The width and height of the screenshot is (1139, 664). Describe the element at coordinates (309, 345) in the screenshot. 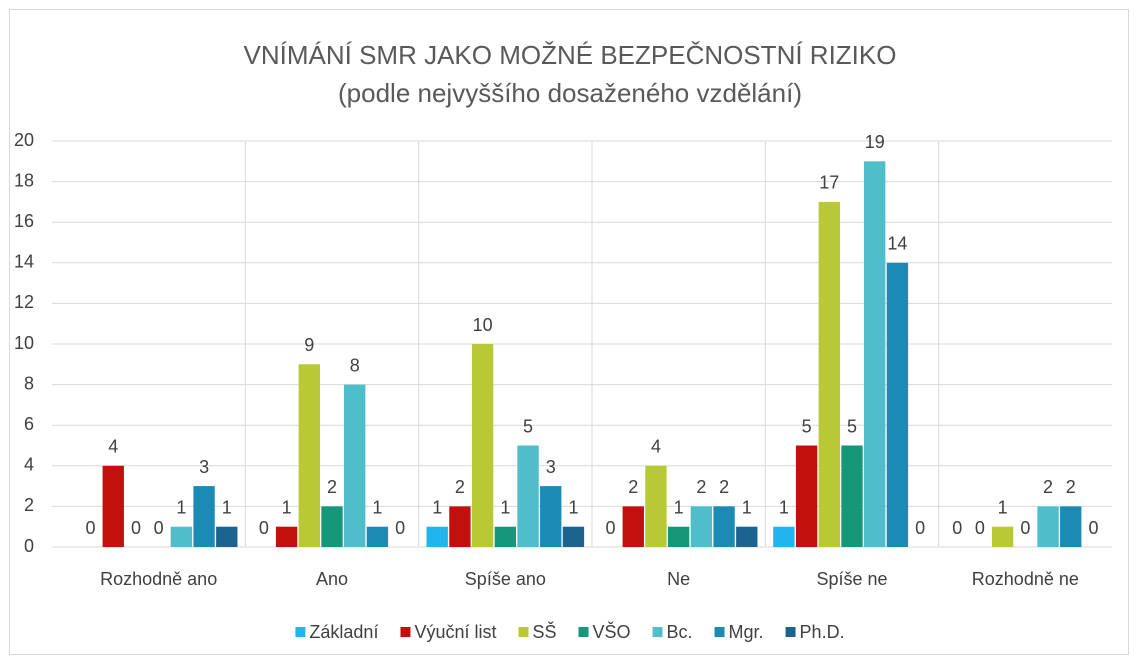

I see `data-label: 9` at that location.